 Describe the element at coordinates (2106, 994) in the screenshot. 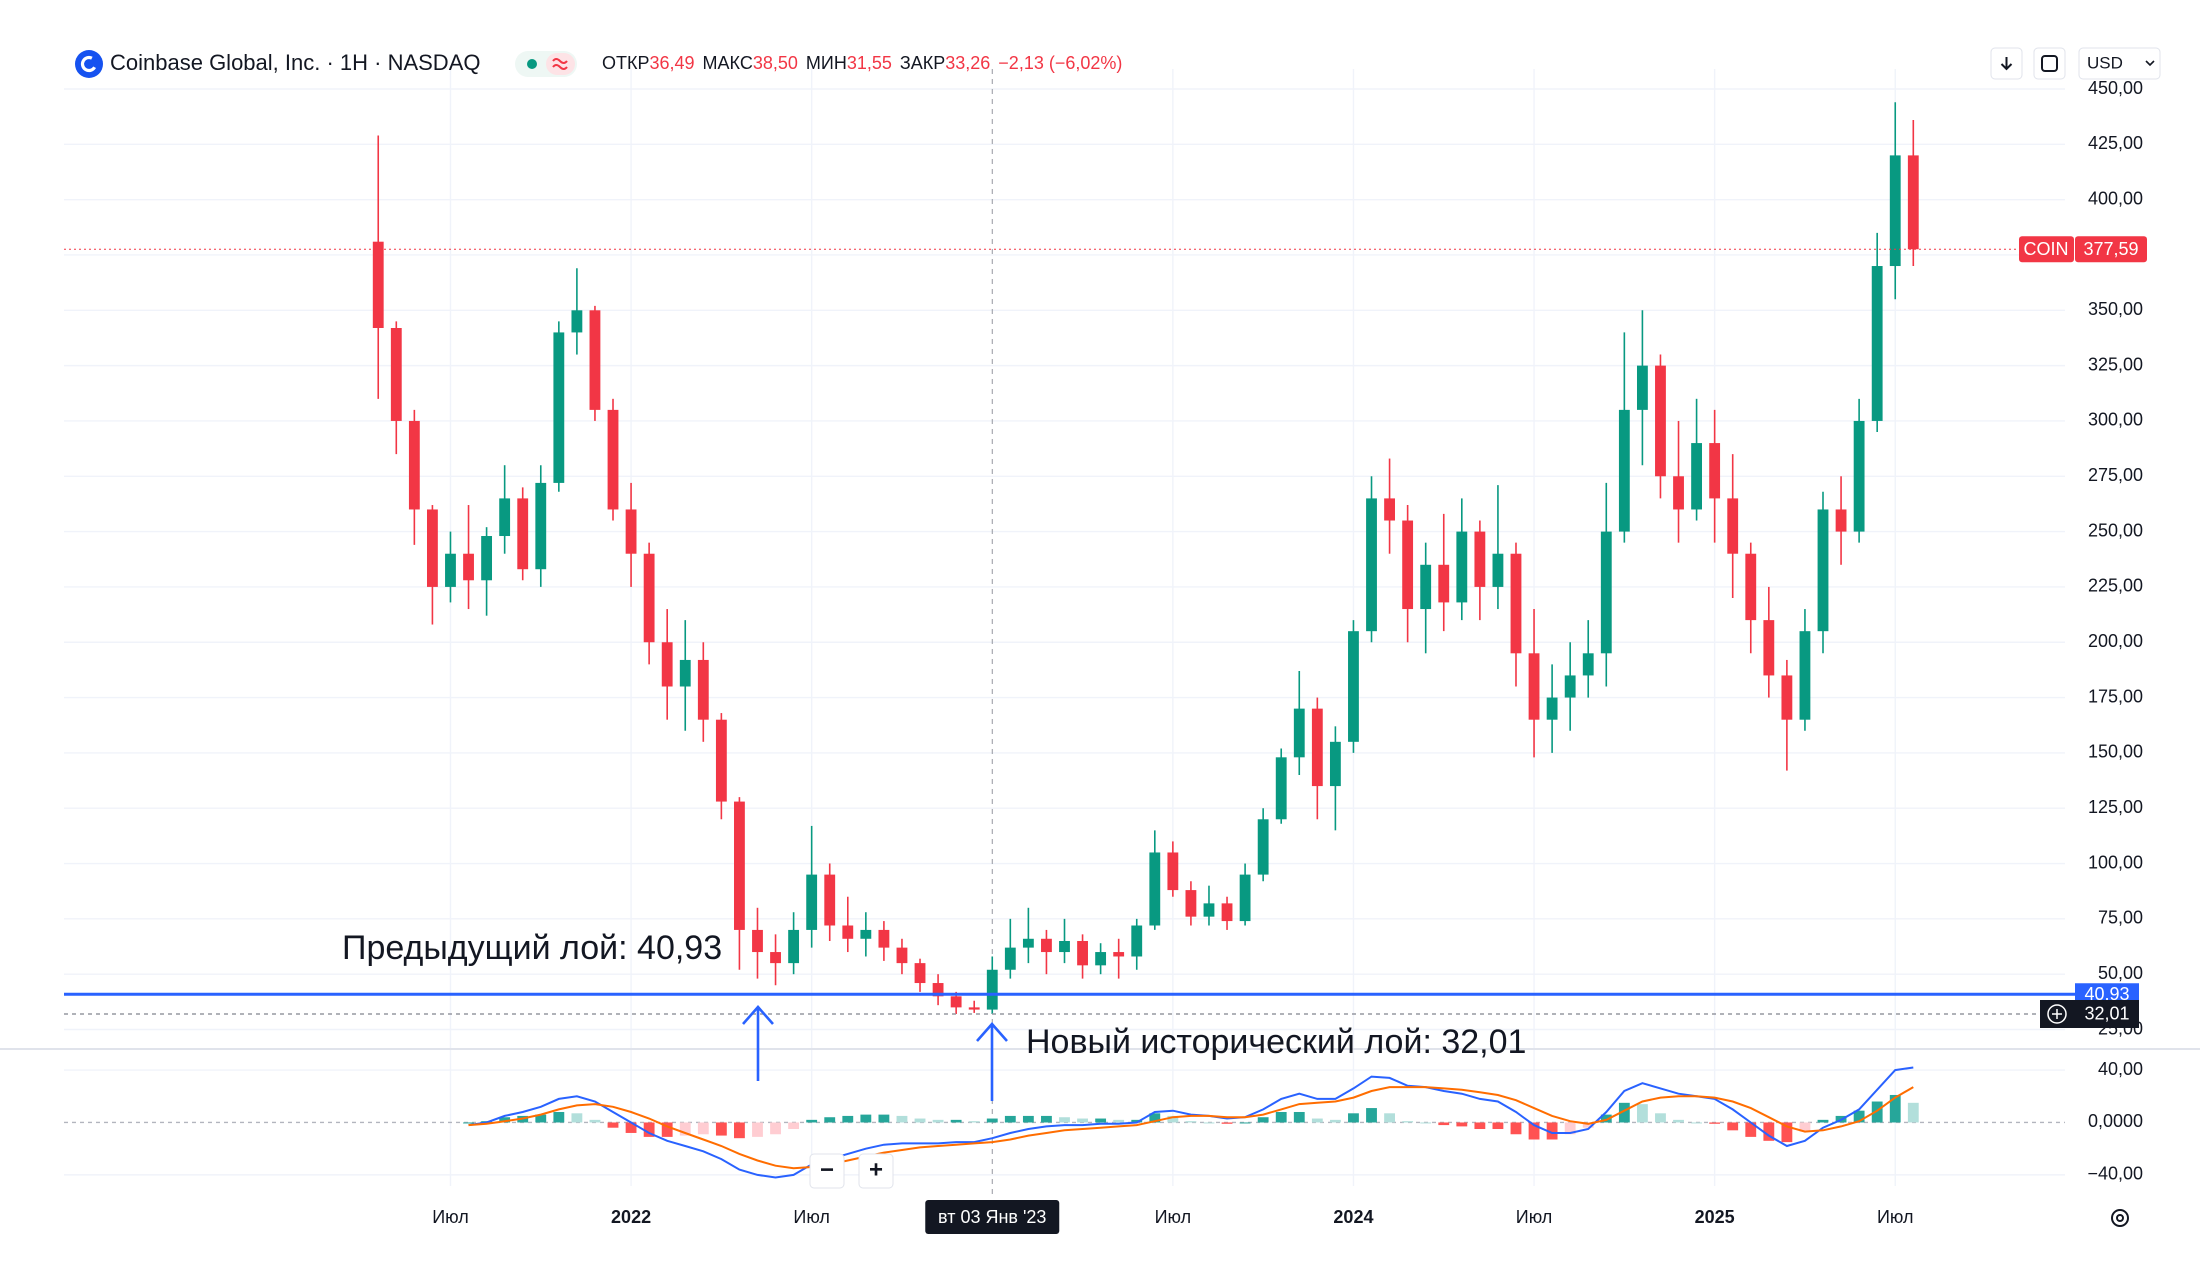

I see `price-label: 40,93` at that location.